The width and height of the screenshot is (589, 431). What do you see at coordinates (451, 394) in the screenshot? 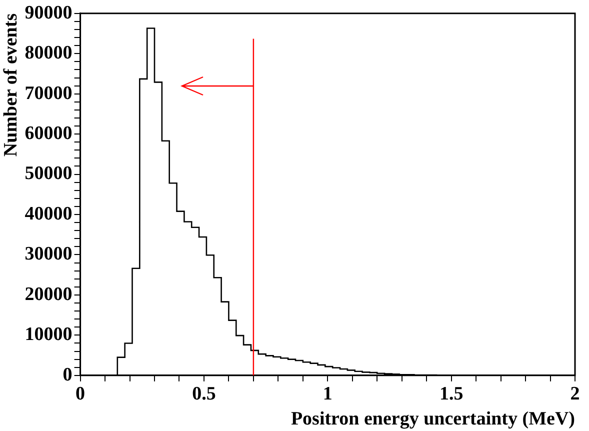
I see `x-tick-label: 1.5` at bounding box center [451, 394].